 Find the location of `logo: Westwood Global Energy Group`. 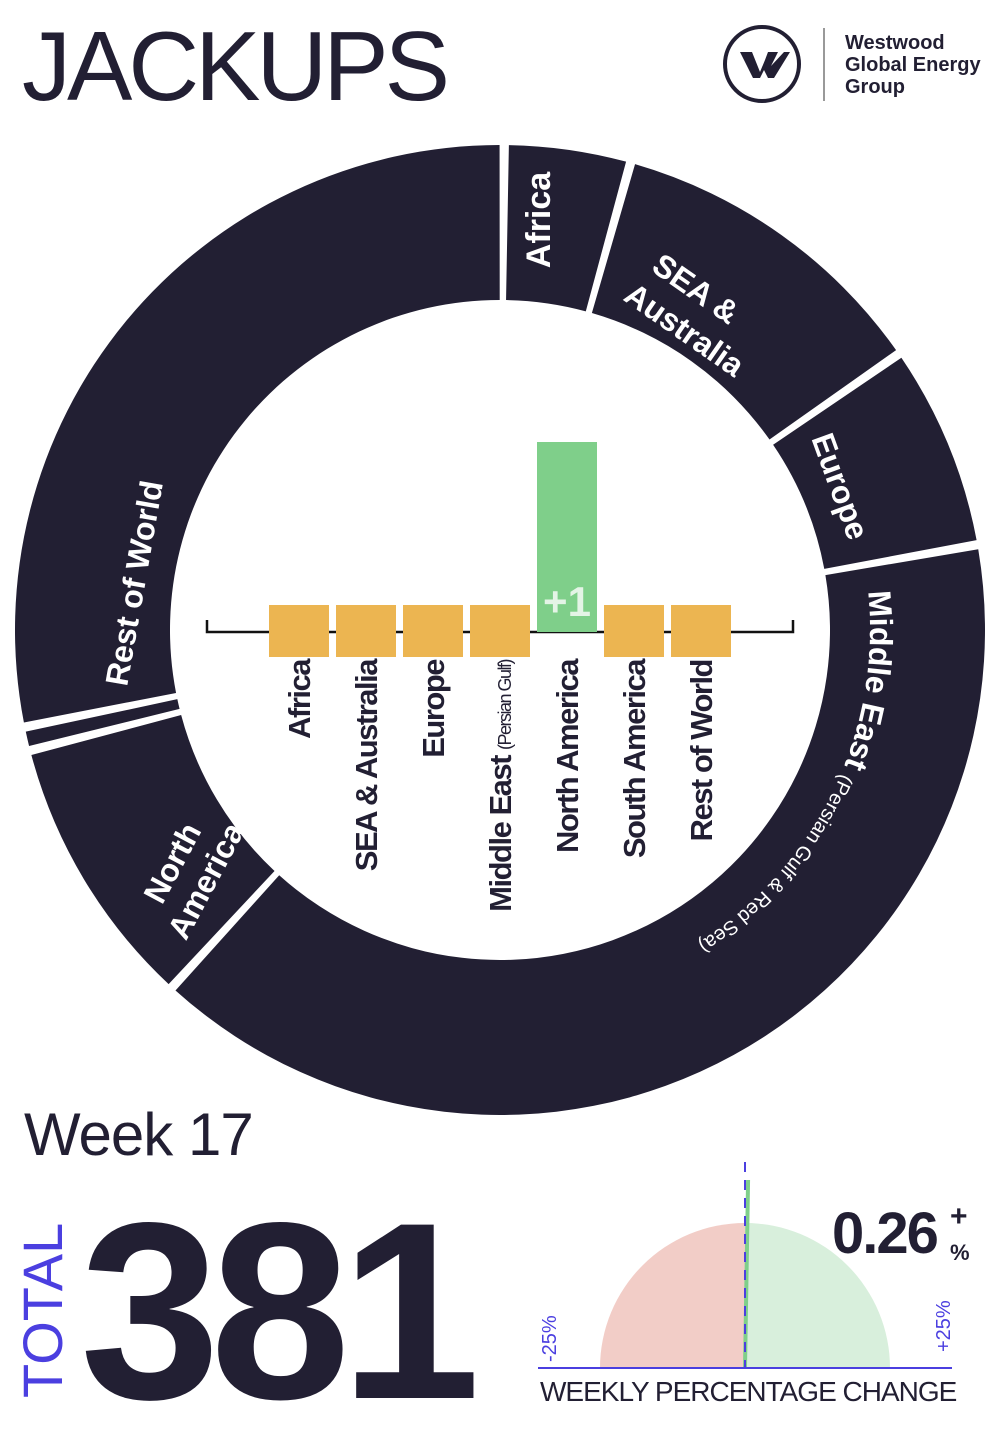

logo: Westwood Global Energy Group is located at coordinates (852, 64).